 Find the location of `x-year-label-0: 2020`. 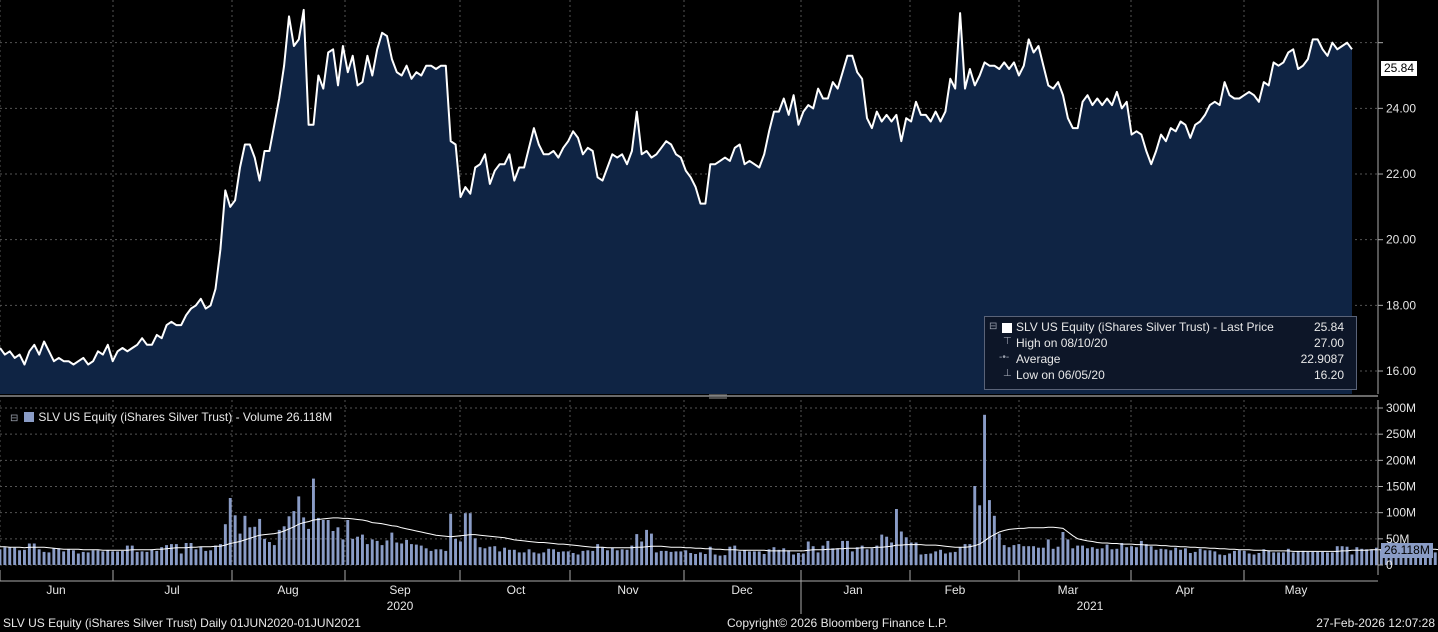

x-year-label-0: 2020 is located at coordinates (400, 606).